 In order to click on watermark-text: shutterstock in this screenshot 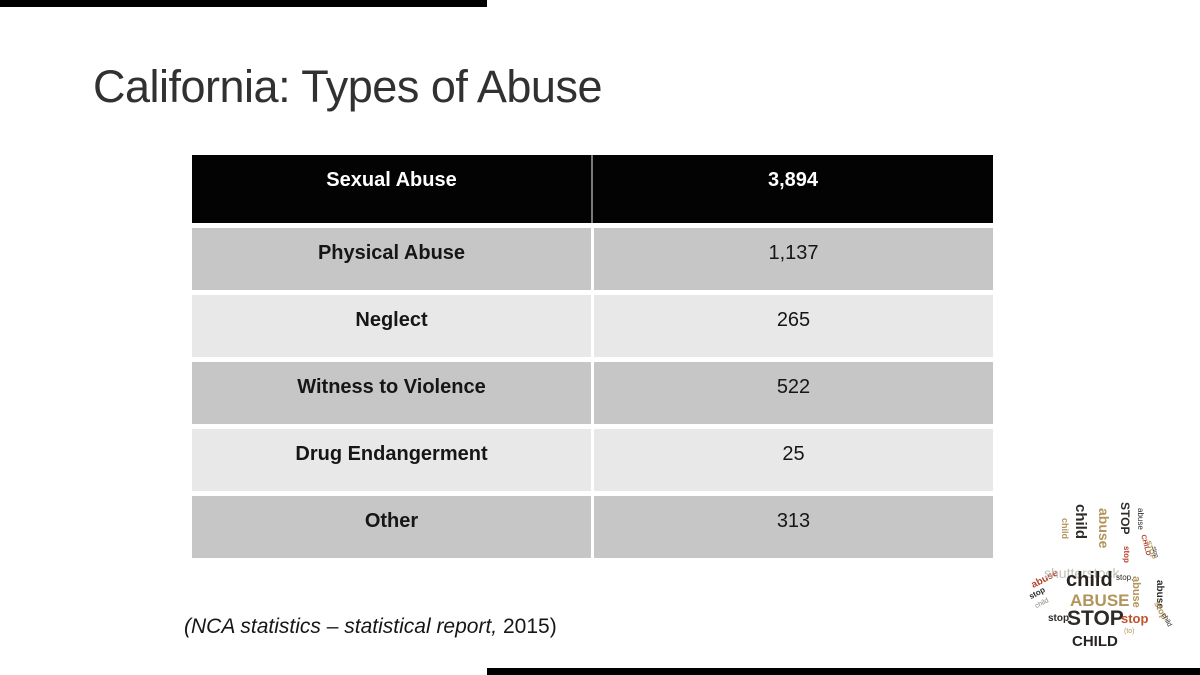, I will do `click(1082, 573)`.